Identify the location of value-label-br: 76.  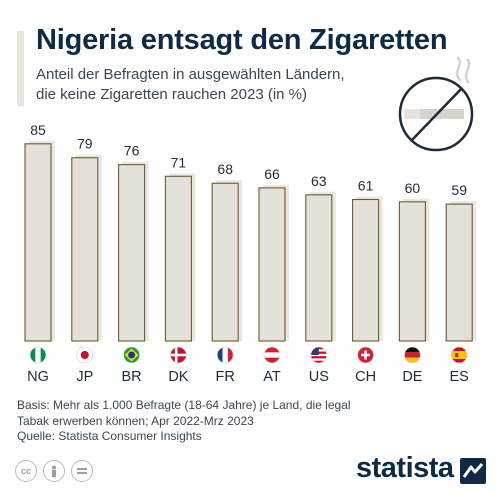
(132, 151).